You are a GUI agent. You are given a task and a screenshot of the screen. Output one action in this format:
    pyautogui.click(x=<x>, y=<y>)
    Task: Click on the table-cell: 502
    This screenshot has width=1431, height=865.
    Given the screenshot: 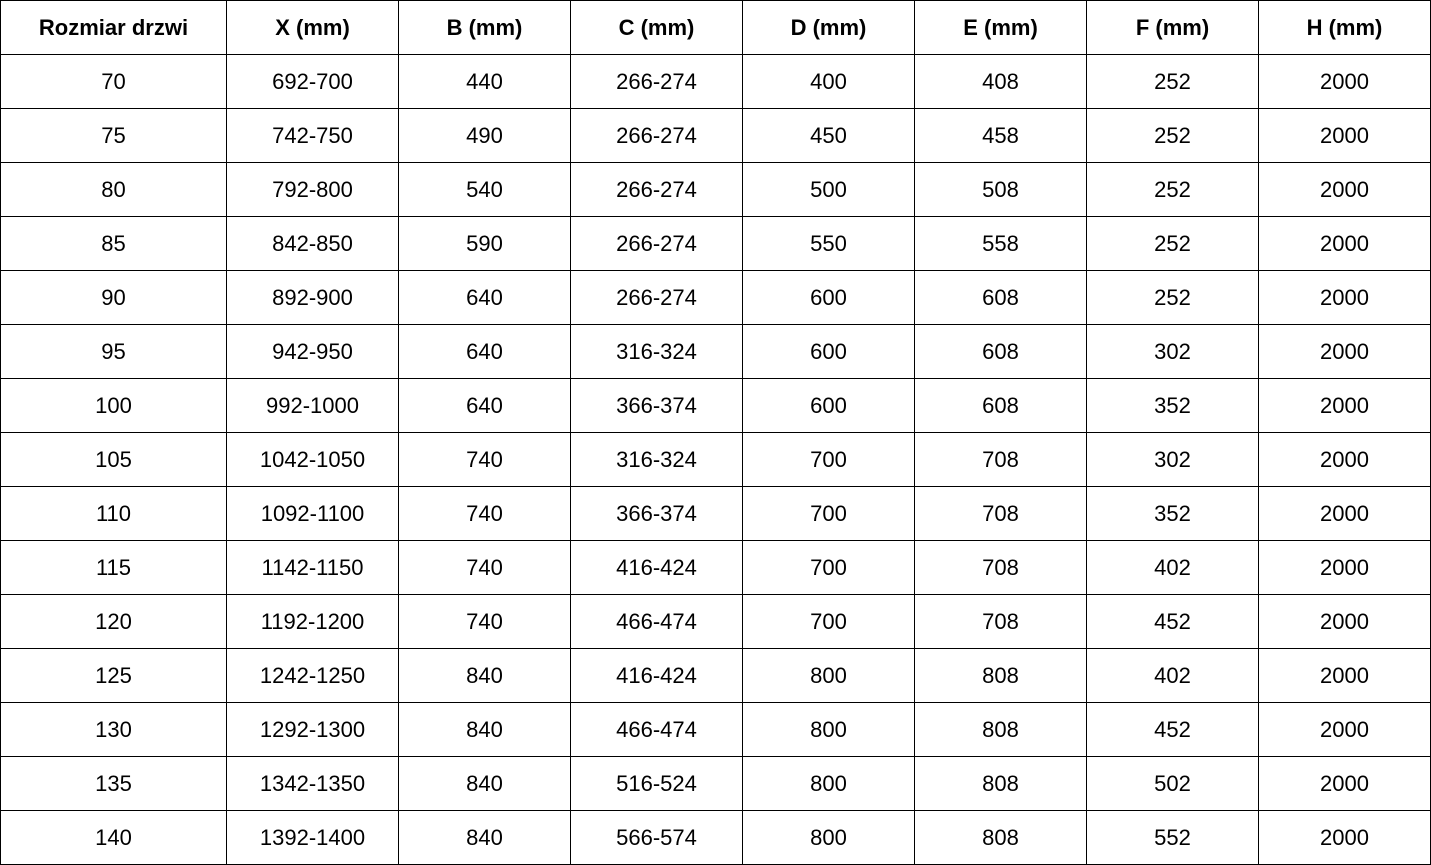 What is the action you would take?
    pyautogui.click(x=1172, y=783)
    